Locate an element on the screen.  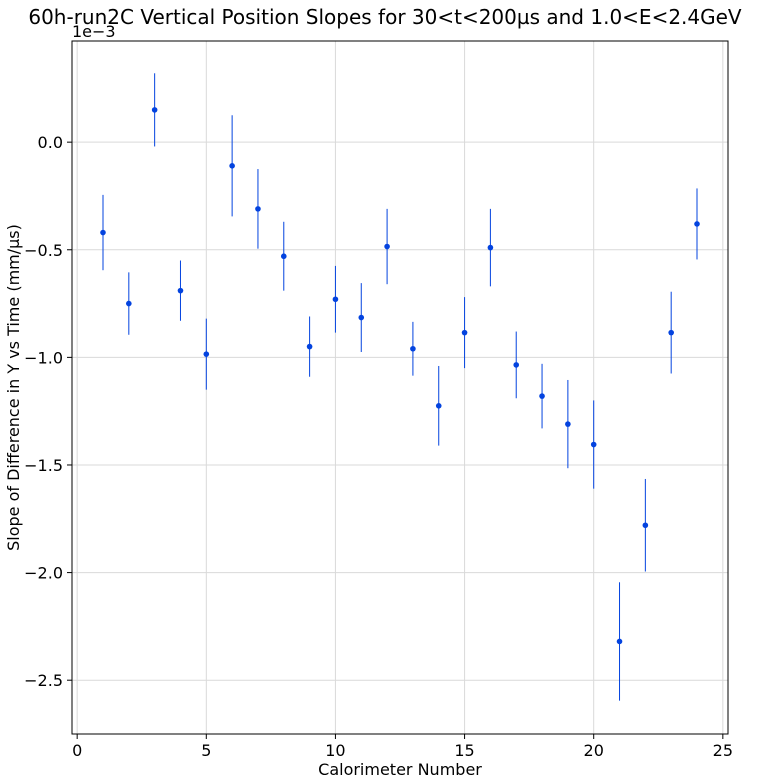
y-offset-label: 1e−3 is located at coordinates (94, 31).